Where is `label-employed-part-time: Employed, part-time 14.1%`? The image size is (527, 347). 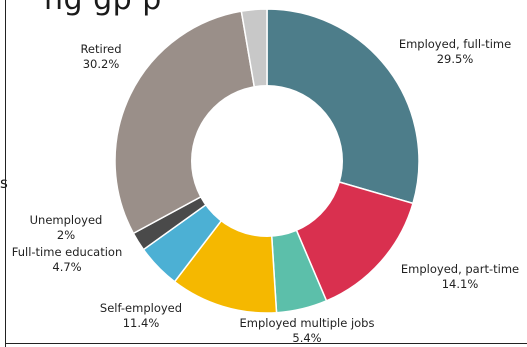 label-employed-part-time: Employed, part-time 14.1% is located at coordinates (460, 276).